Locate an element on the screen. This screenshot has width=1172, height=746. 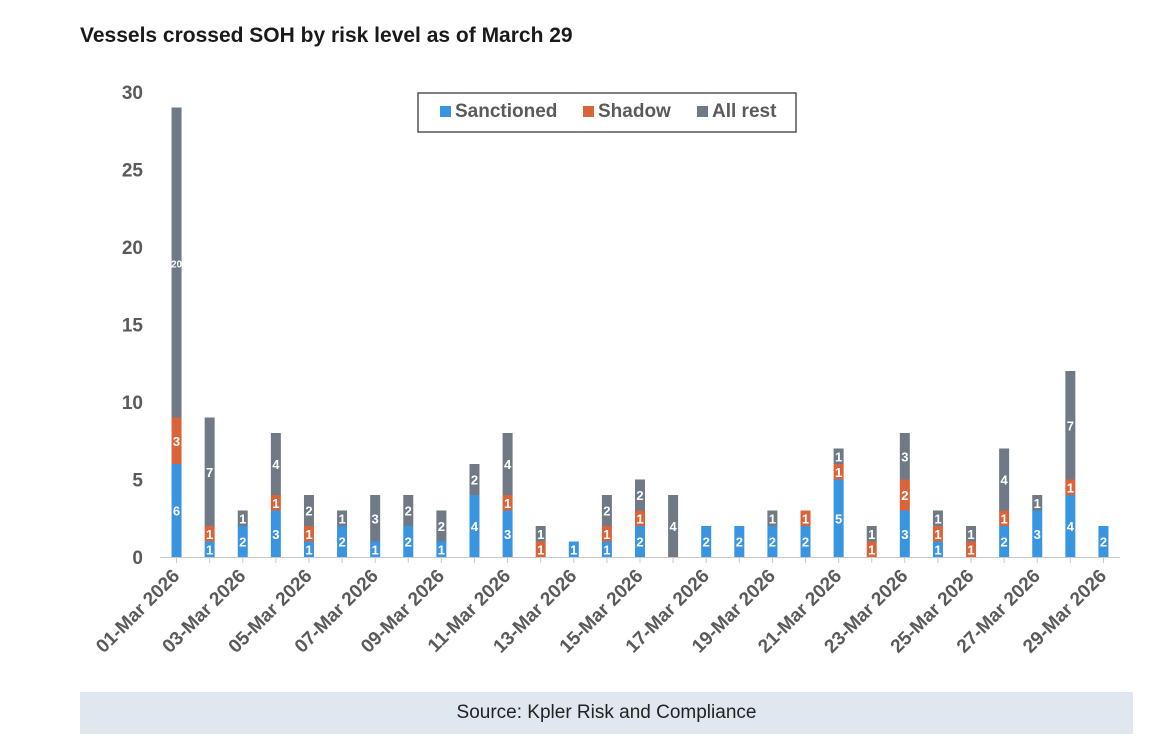
bar-value-label: 7 is located at coordinates (1070, 425).